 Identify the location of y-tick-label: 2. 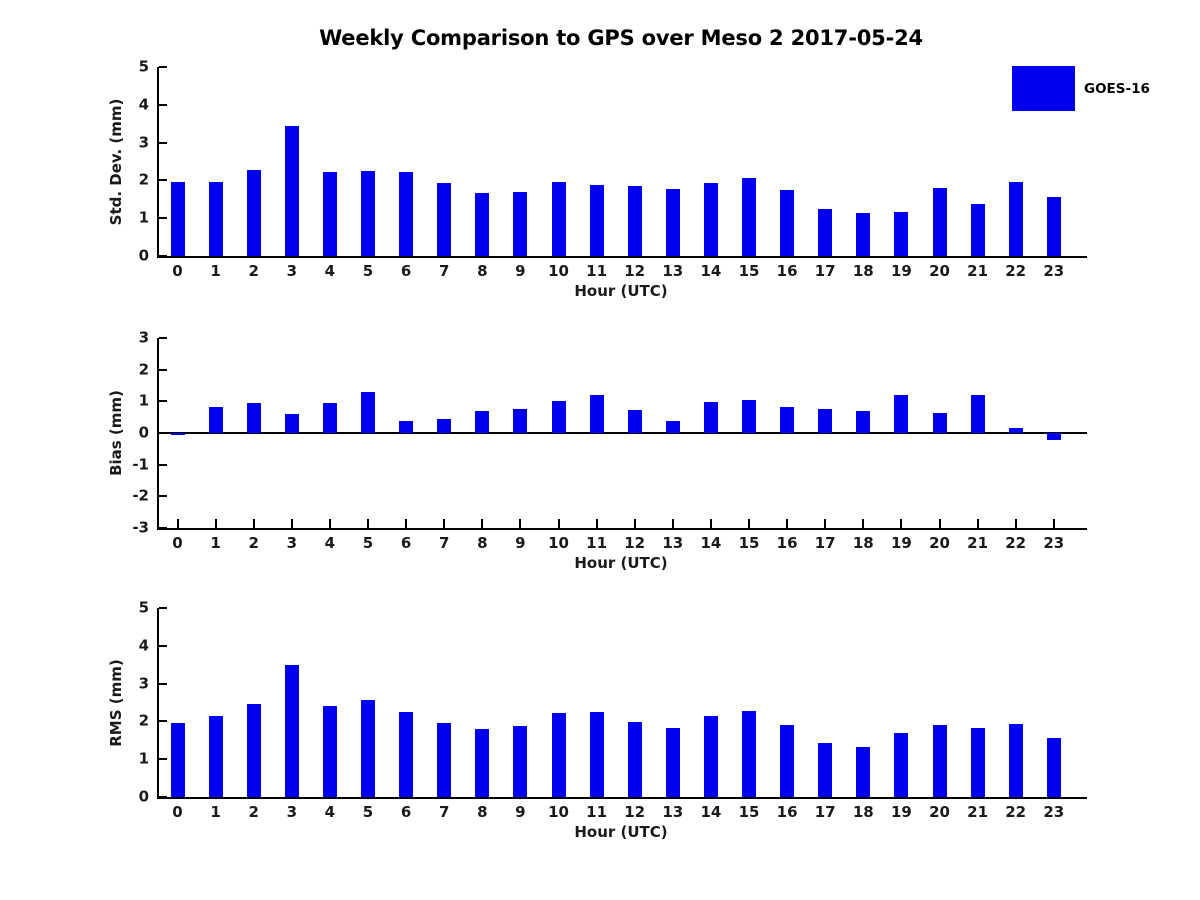
(143, 720).